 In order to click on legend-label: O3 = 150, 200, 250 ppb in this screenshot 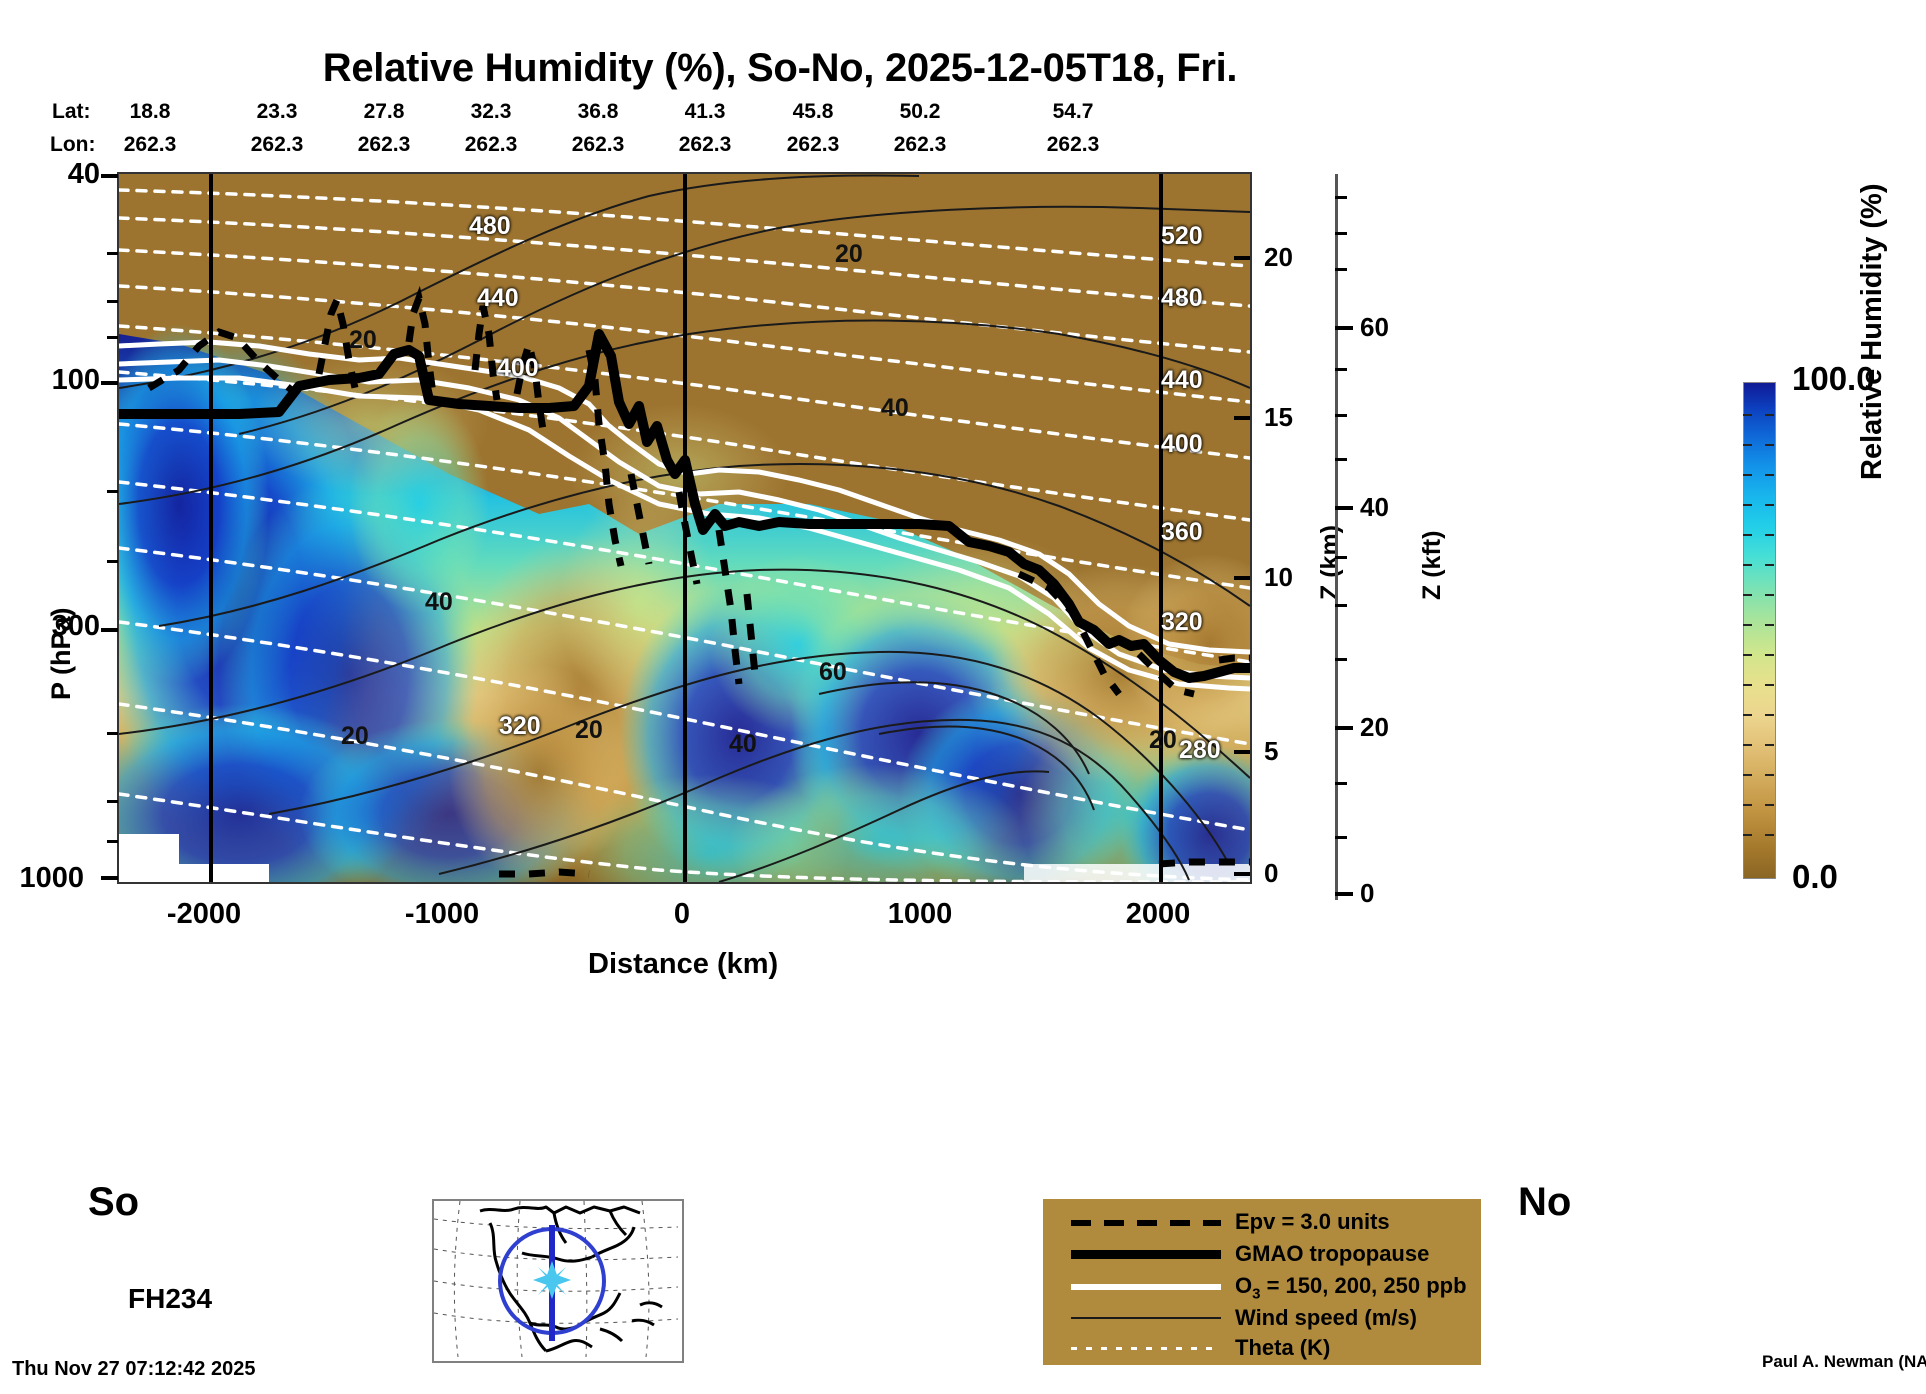, I will do `click(1351, 1287)`.